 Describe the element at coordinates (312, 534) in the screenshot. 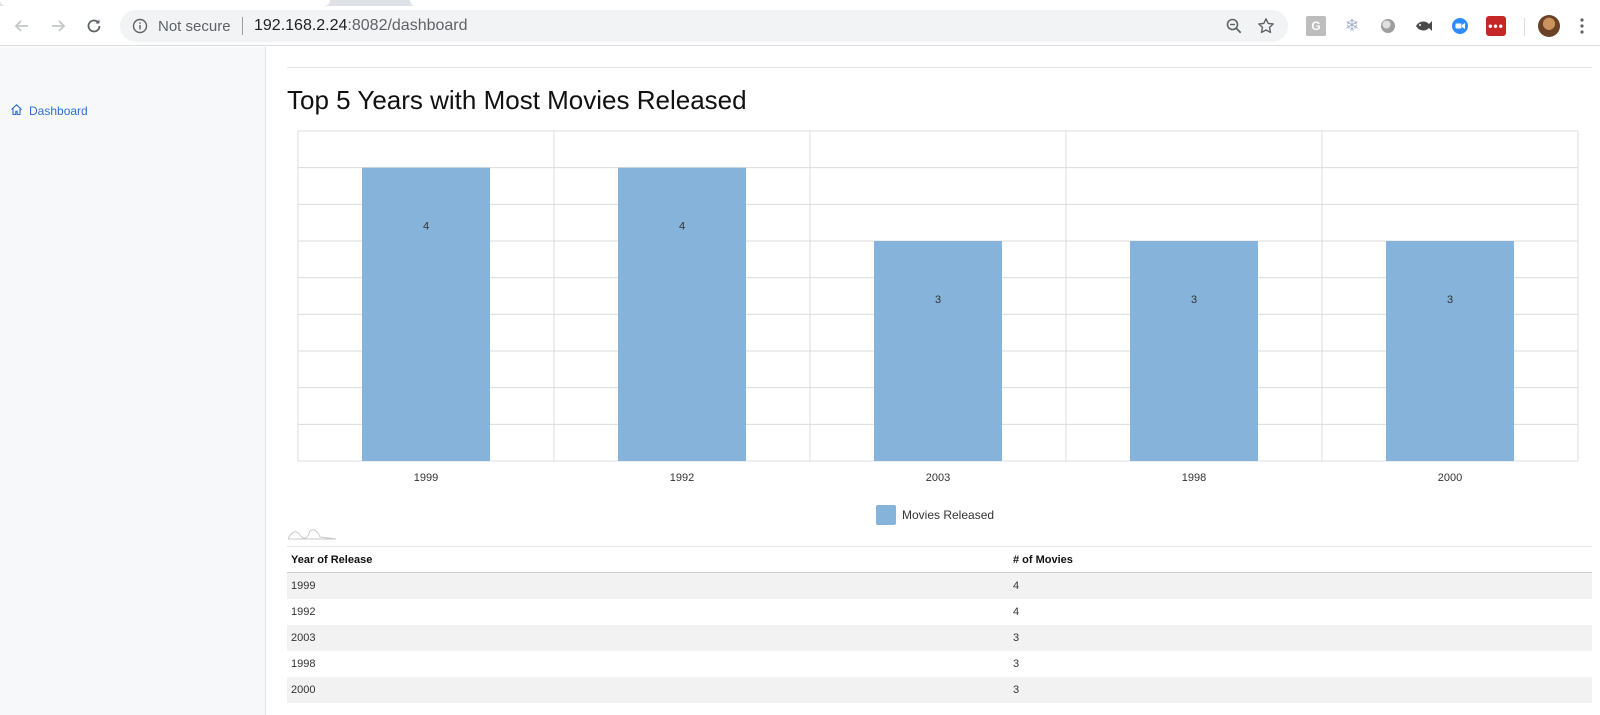

I see `sparkline-icon` at that location.